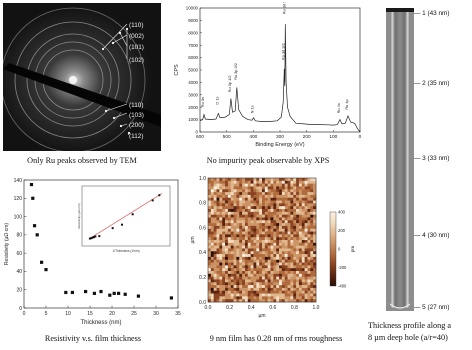 This screenshot has height=350, width=472. I want to click on afm-x-tick-label: 0.8, so click(294, 308).